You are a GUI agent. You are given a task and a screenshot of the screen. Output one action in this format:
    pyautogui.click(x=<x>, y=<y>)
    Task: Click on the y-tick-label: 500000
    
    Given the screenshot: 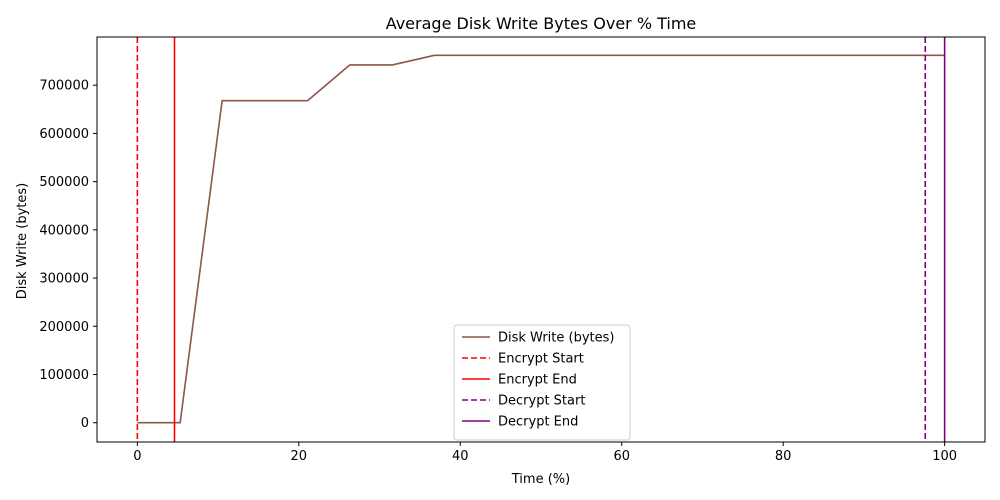 What is the action you would take?
    pyautogui.click(x=64, y=182)
    